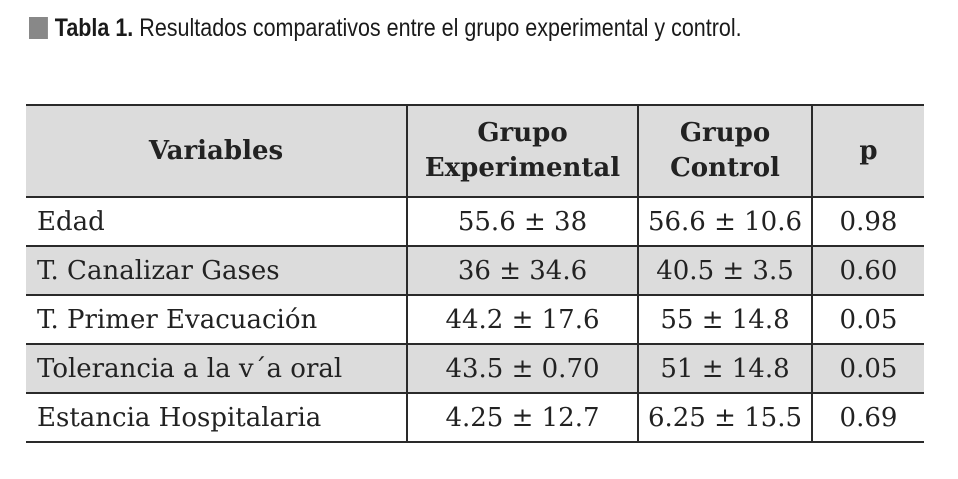  What do you see at coordinates (216, 222) in the screenshot?
I see `cell-variable: Edad` at bounding box center [216, 222].